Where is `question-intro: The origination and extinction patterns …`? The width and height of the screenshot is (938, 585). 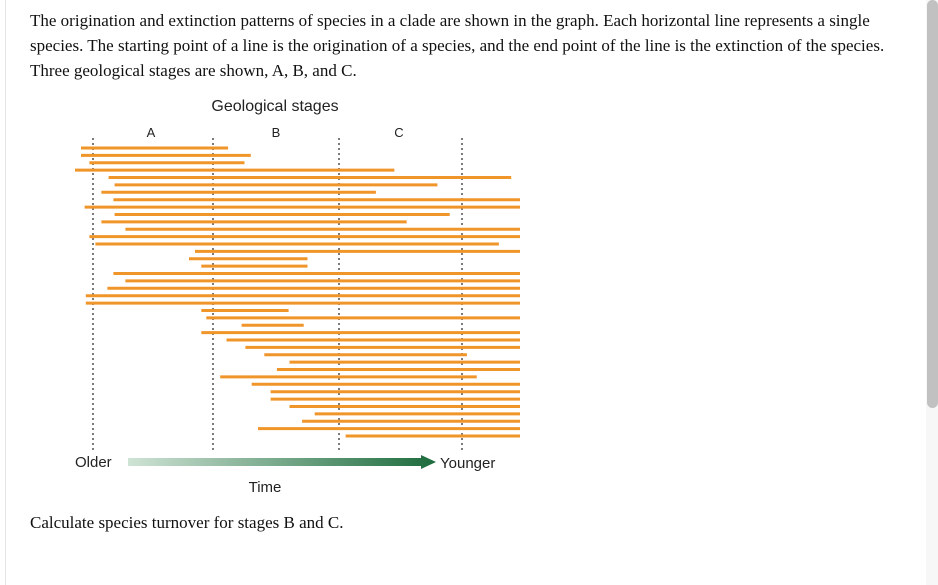
question-intro: The origination and extinction patterns … is located at coordinates (457, 45).